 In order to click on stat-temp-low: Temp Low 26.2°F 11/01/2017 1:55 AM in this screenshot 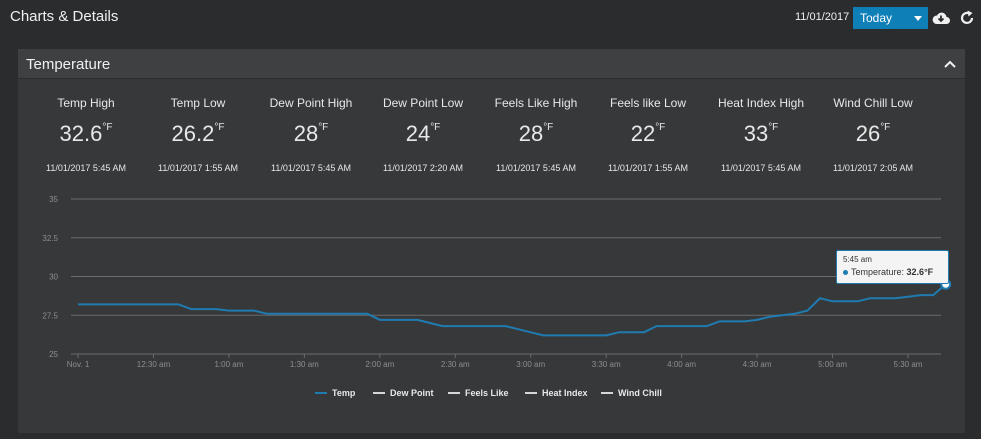, I will do `click(198, 134)`.